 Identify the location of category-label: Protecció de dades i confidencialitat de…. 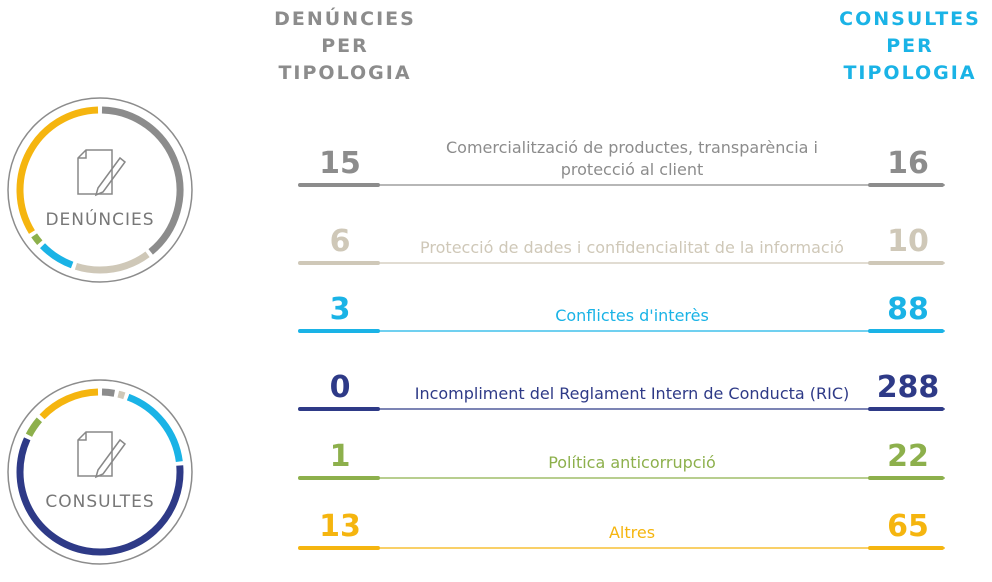
(632, 247).